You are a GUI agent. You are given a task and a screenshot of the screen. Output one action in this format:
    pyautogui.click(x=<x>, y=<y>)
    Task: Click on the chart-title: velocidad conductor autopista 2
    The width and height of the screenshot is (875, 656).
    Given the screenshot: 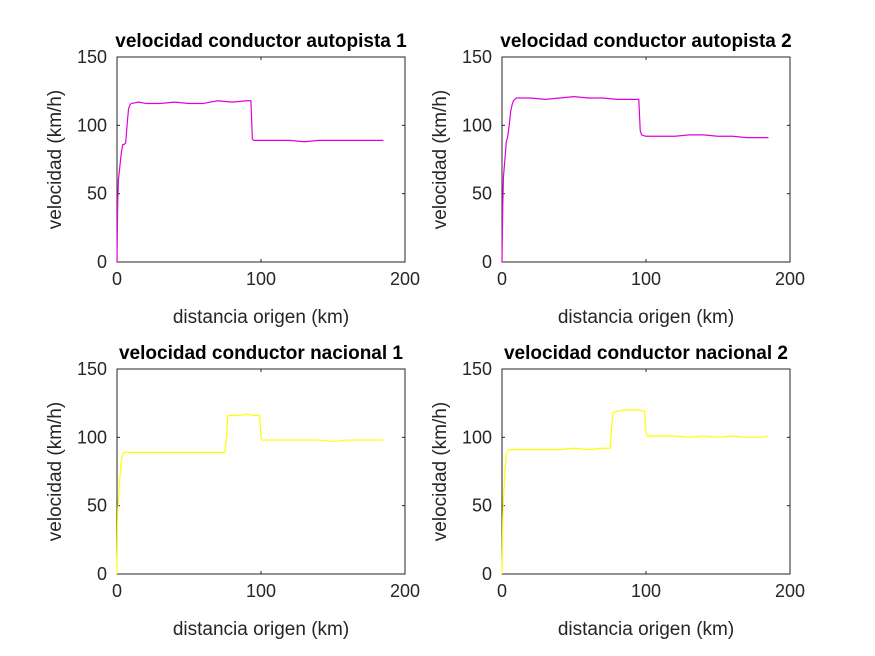 What is the action you would take?
    pyautogui.click(x=645, y=41)
    